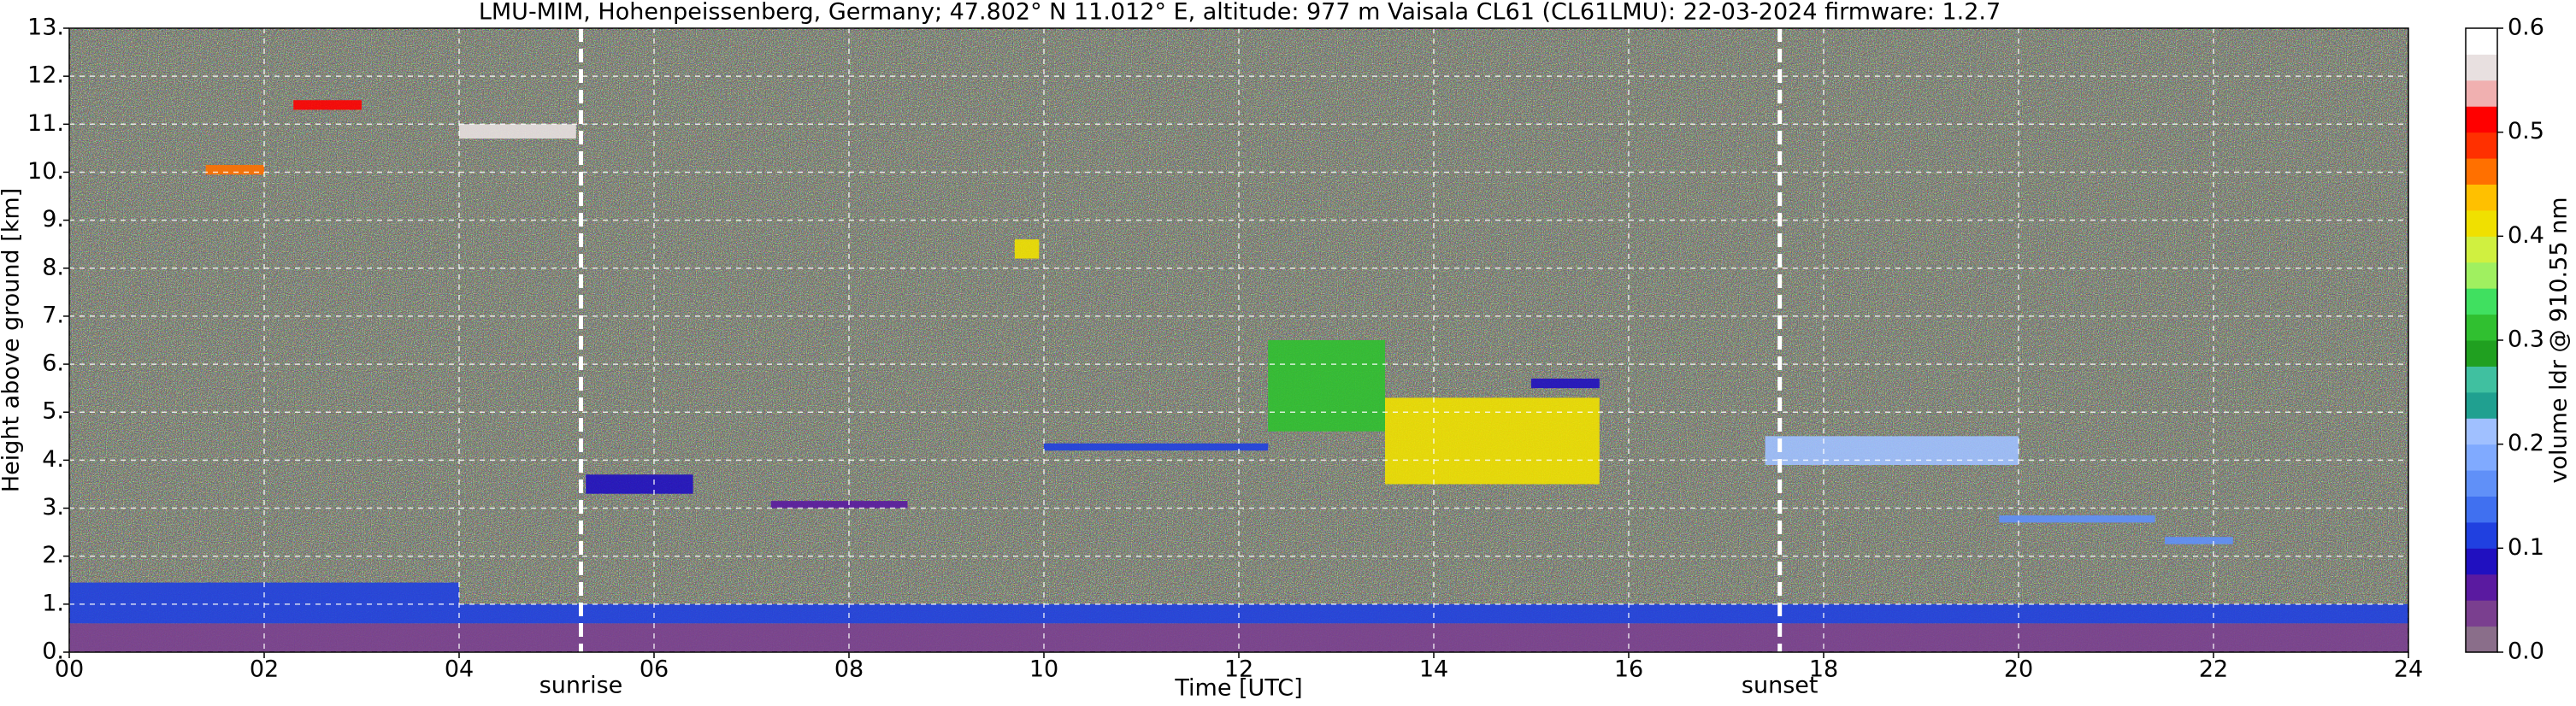  I want to click on colorbar-tick-label: 0.0, so click(2526, 651).